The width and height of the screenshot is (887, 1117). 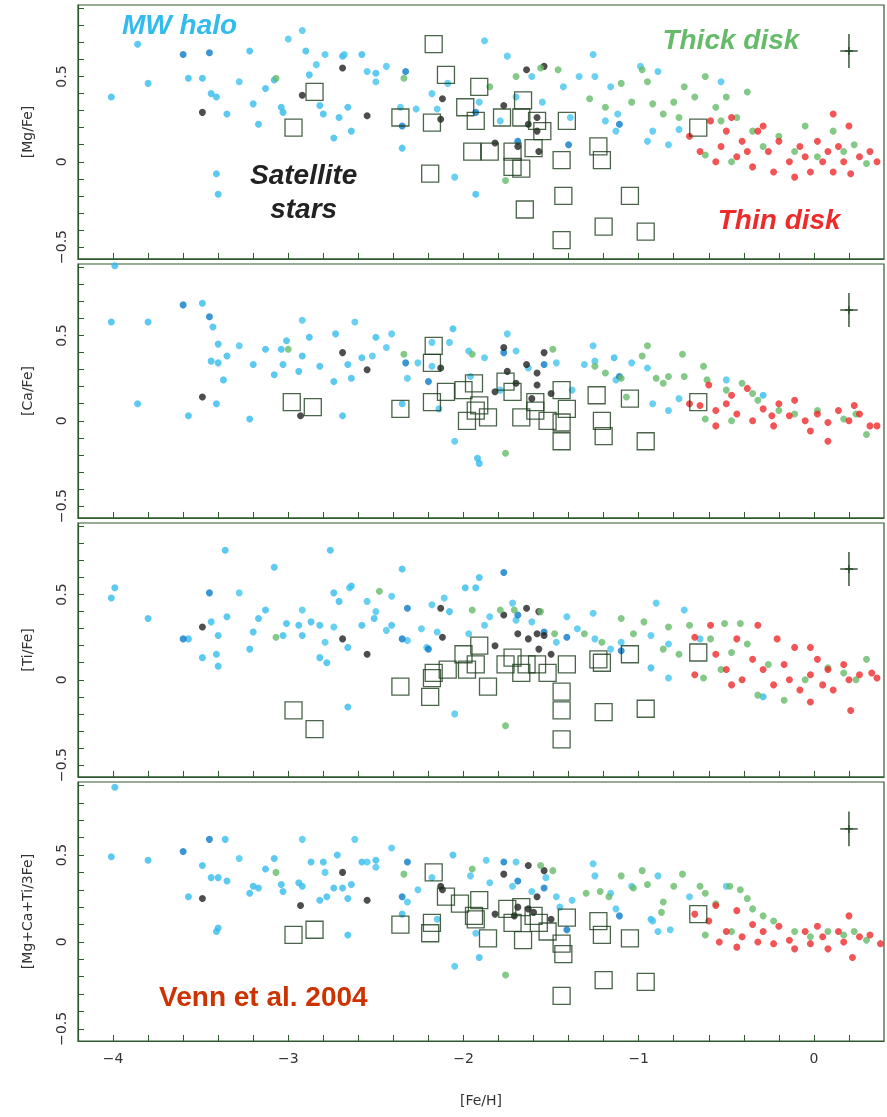 I want to click on x-axis-title: [Fe/H], so click(x=481, y=1100).